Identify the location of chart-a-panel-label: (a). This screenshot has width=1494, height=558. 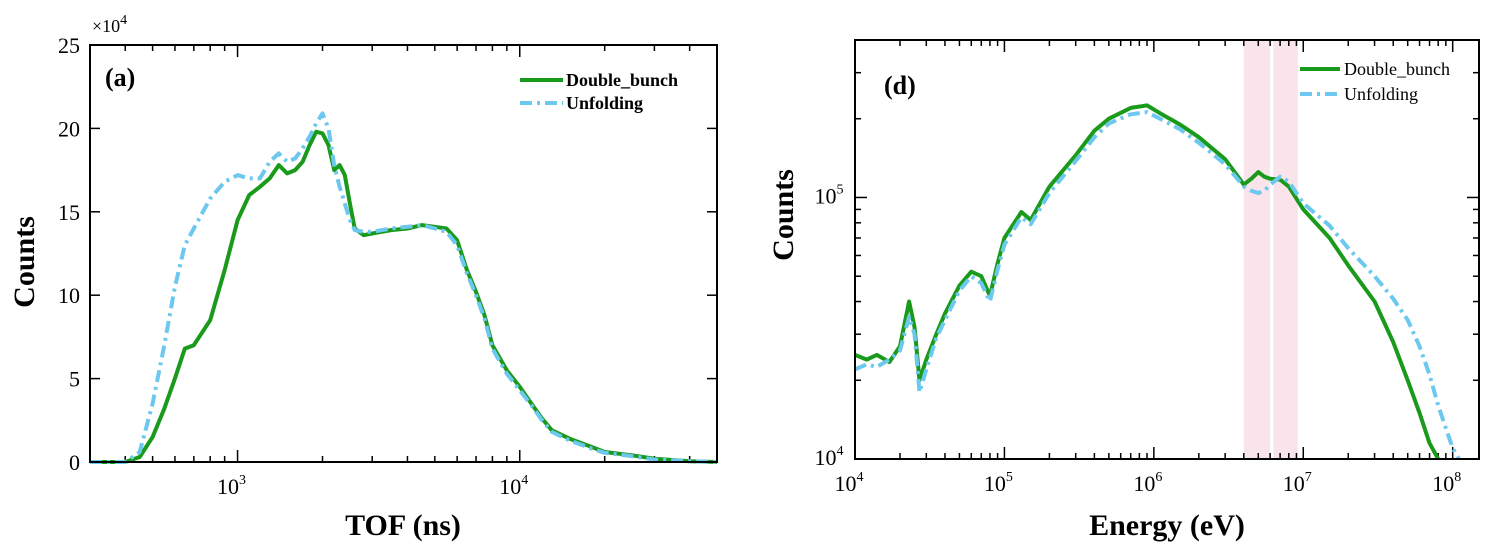
(120, 77).